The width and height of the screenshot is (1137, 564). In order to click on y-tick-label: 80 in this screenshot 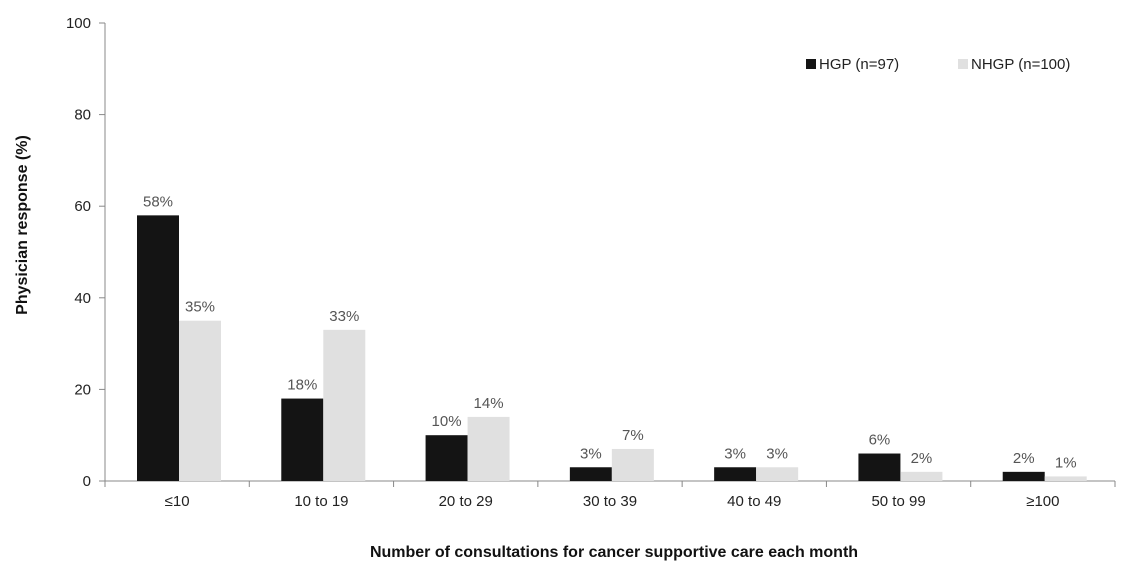, I will do `click(82, 115)`.